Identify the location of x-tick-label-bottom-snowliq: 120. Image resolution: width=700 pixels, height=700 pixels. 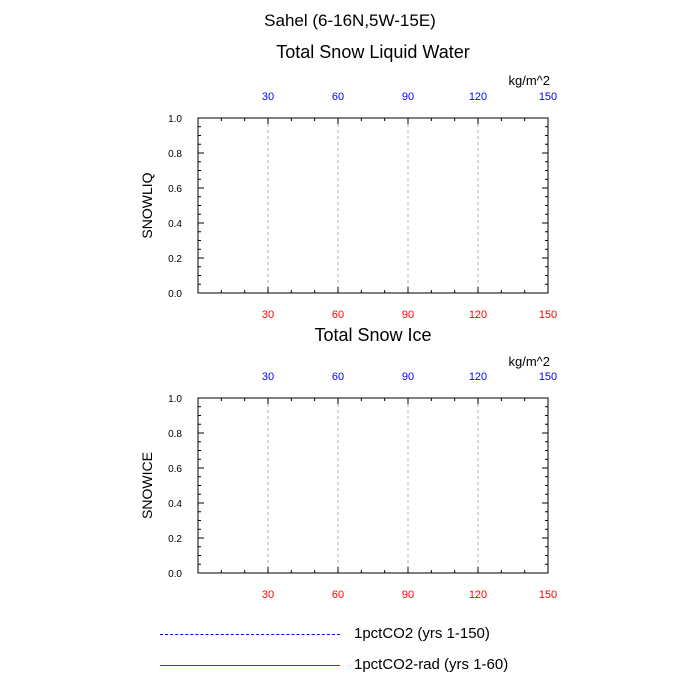
(478, 315).